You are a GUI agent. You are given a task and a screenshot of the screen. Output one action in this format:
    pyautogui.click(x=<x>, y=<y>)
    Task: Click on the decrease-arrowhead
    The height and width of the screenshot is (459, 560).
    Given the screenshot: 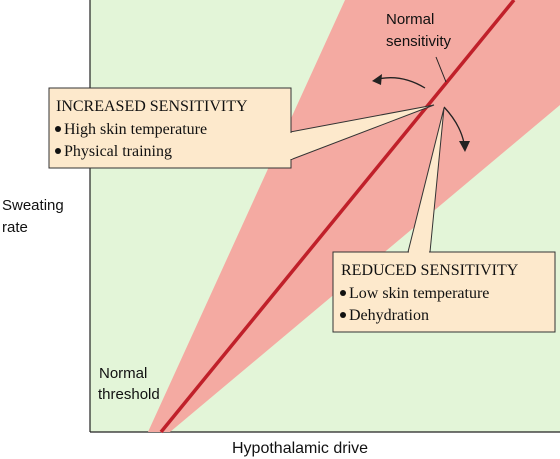 What is the action you would take?
    pyautogui.click(x=464, y=146)
    